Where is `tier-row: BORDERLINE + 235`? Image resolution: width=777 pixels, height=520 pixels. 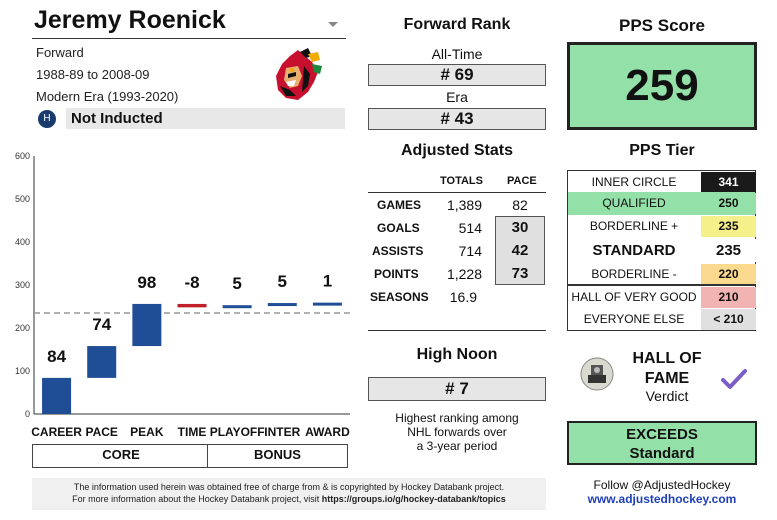 tier-row: BORDERLINE + 235 is located at coordinates (661, 226).